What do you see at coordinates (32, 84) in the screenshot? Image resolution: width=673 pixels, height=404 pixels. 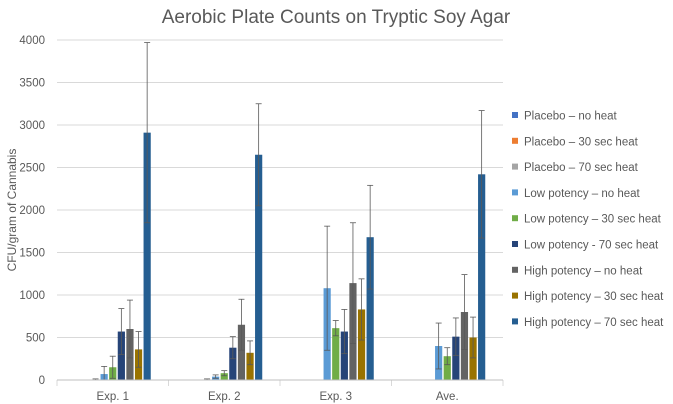 I see `y-tick-label: 3500` at bounding box center [32, 84].